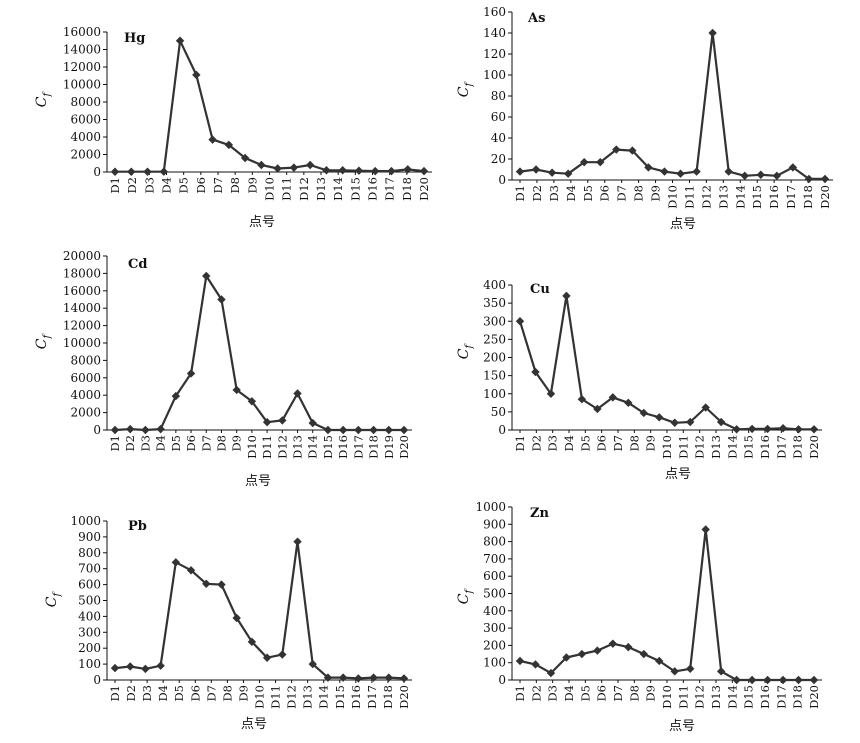 This screenshot has height=743, width=860. Describe the element at coordinates (494, 339) in the screenshot. I see `y-tick-label: 250` at that location.